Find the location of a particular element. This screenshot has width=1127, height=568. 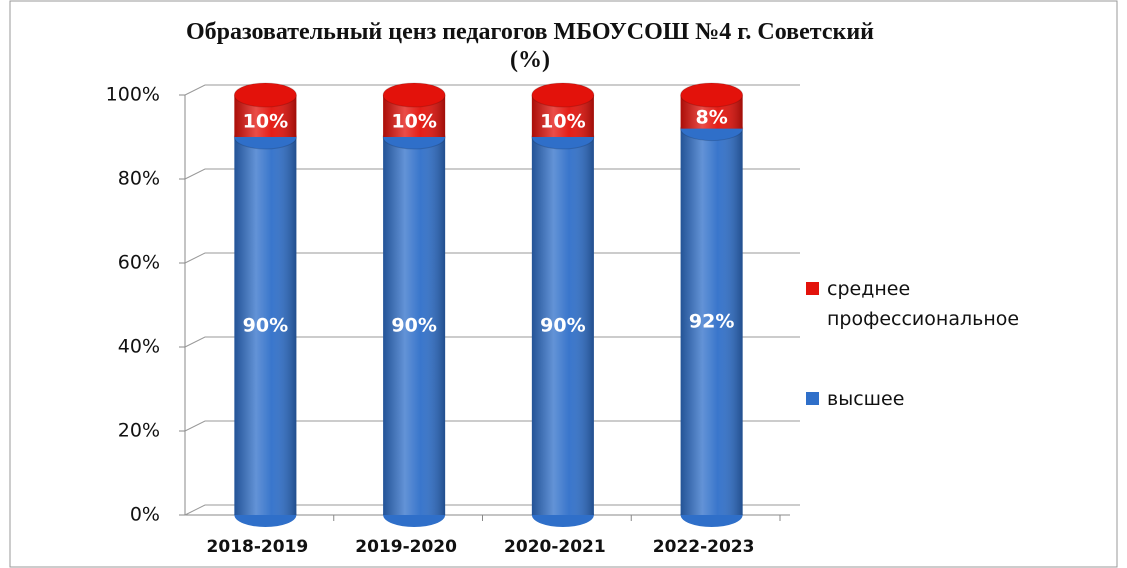

legend-item: среднее профессиональное is located at coordinates (951, 304).